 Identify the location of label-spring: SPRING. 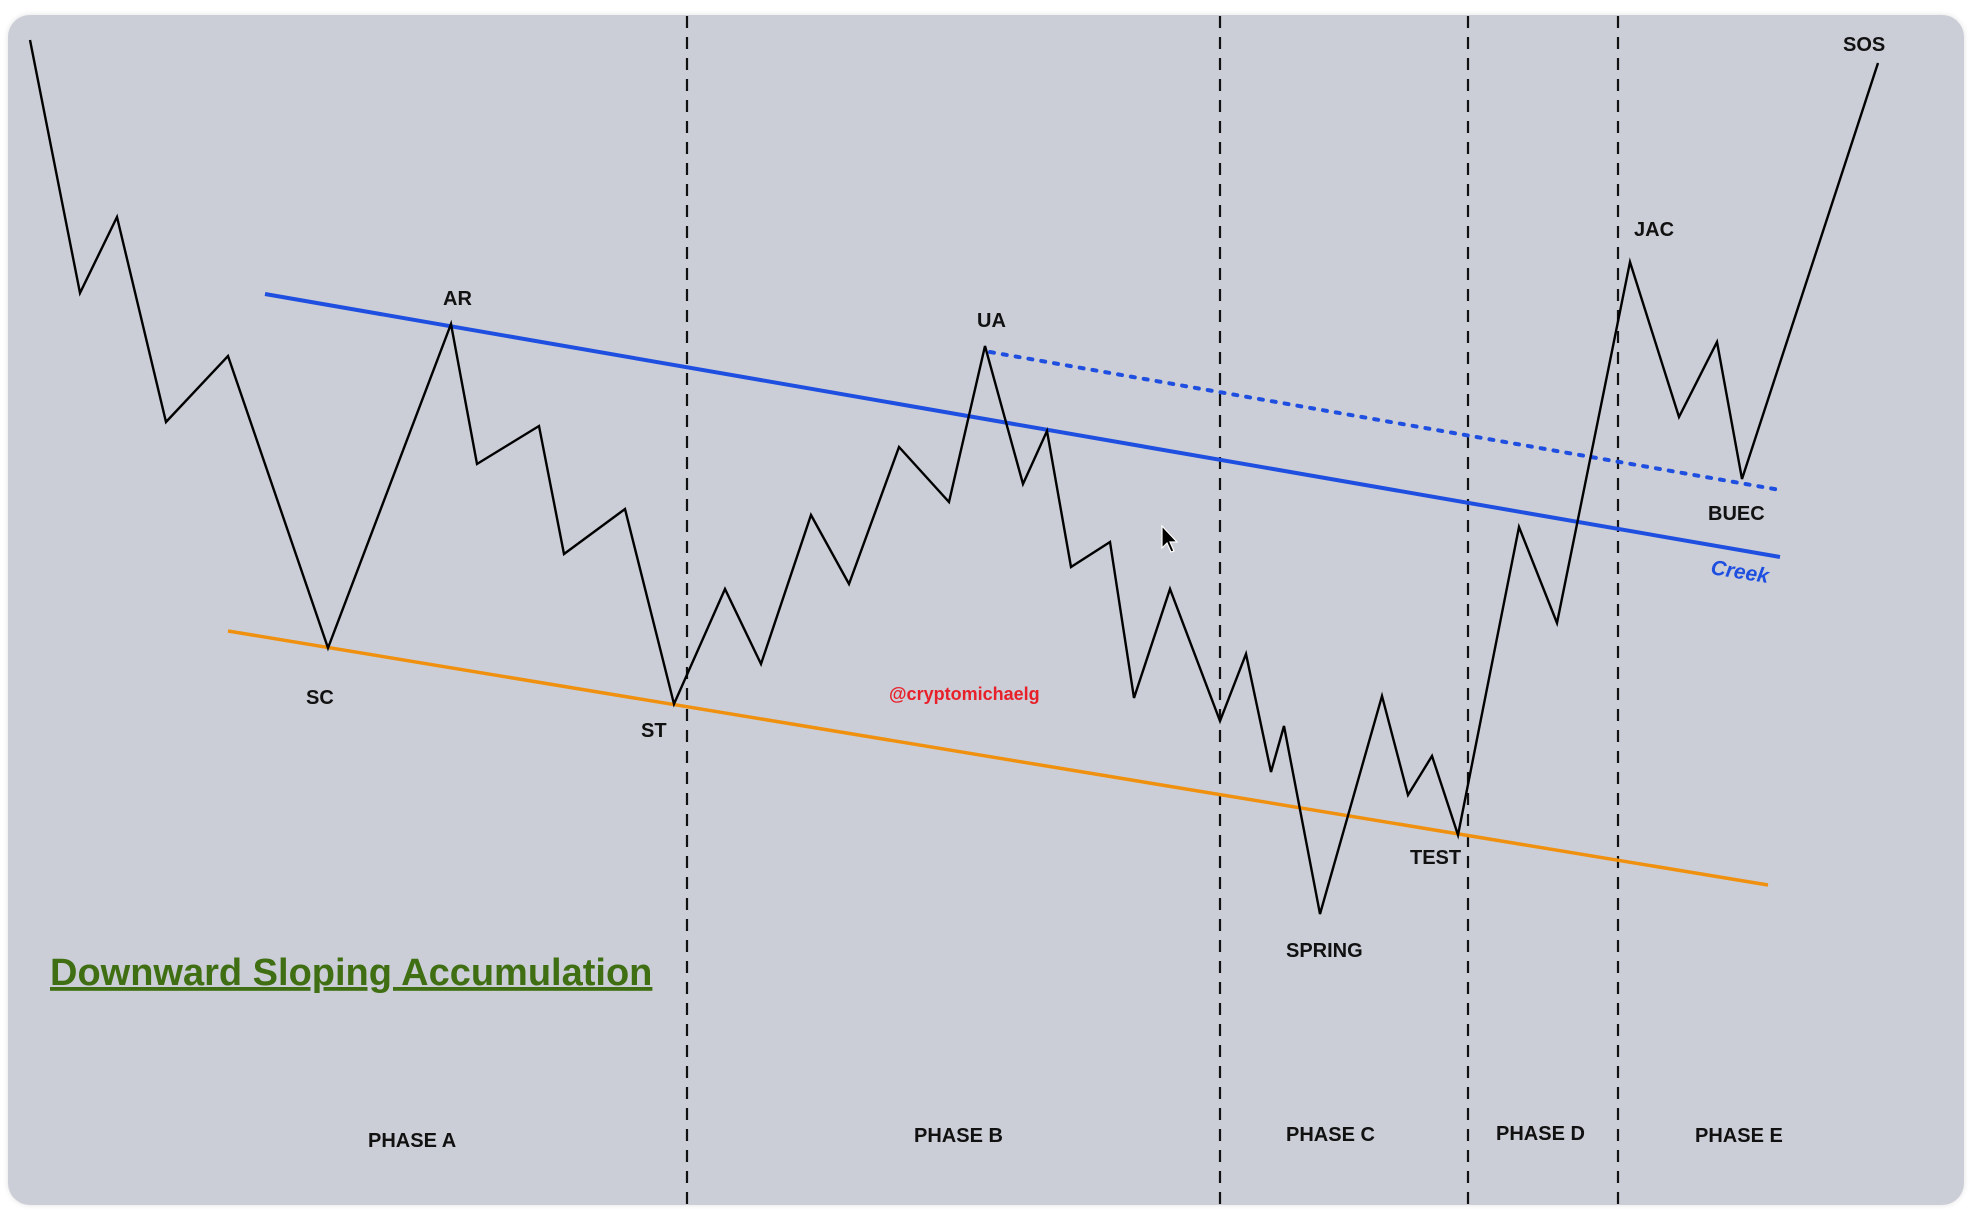
(1324, 951).